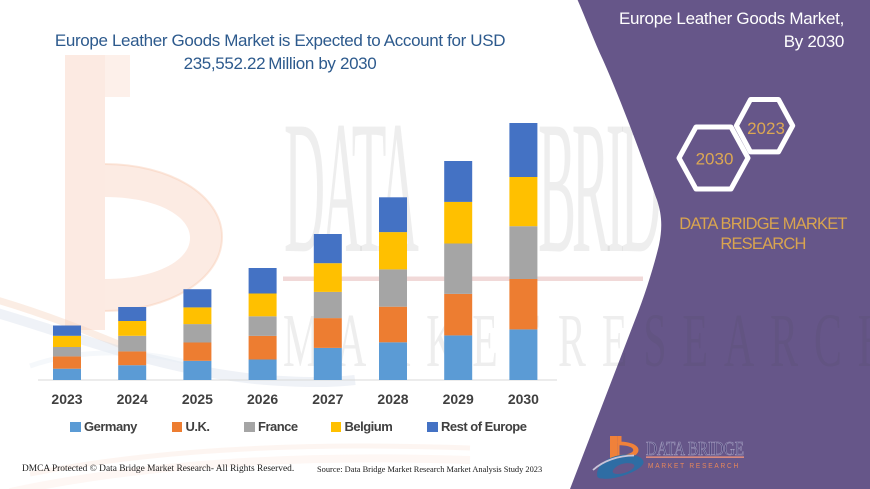  What do you see at coordinates (715, 158) in the screenshot?
I see `svg-text: 2030` at bounding box center [715, 158].